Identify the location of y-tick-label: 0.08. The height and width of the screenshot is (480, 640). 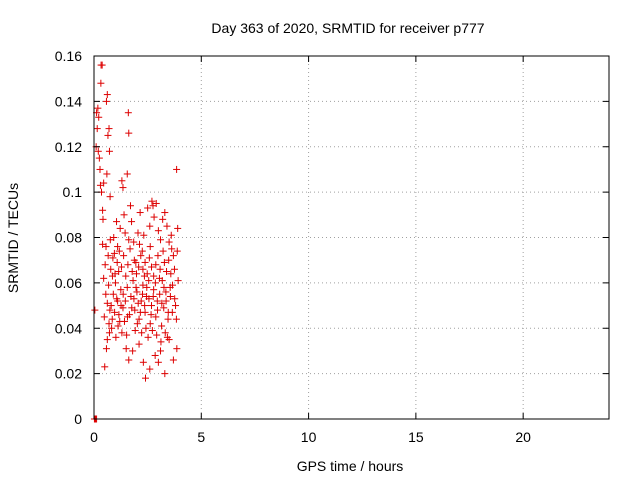
(68, 238).